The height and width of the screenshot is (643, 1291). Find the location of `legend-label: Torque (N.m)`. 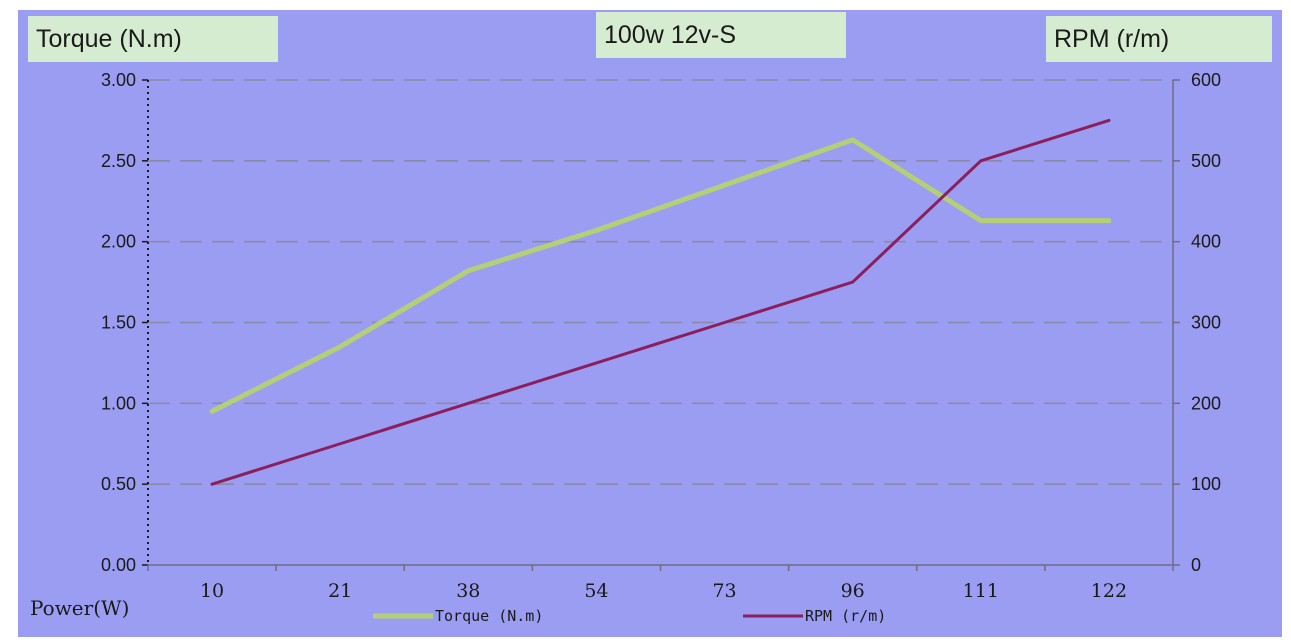

legend-label: Torque (N.m) is located at coordinates (489, 616).